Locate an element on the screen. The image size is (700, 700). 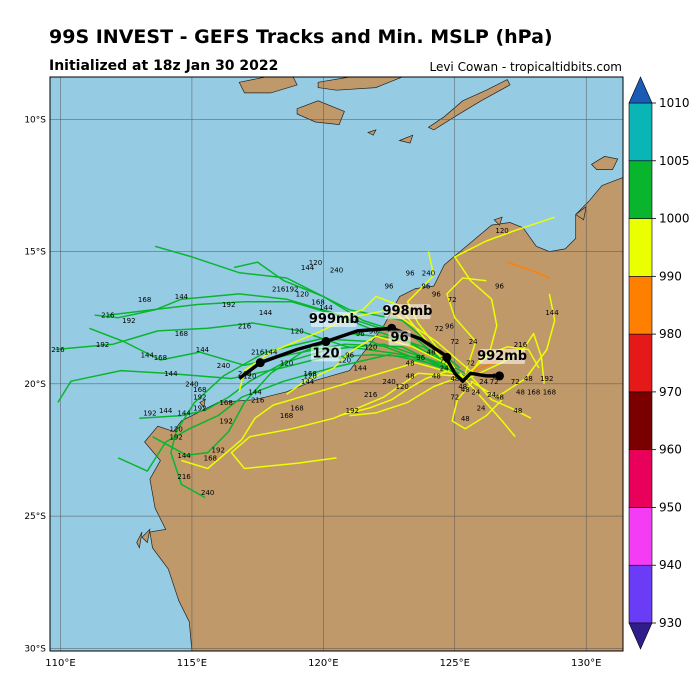
flores-island is located at coordinates (360, 84).